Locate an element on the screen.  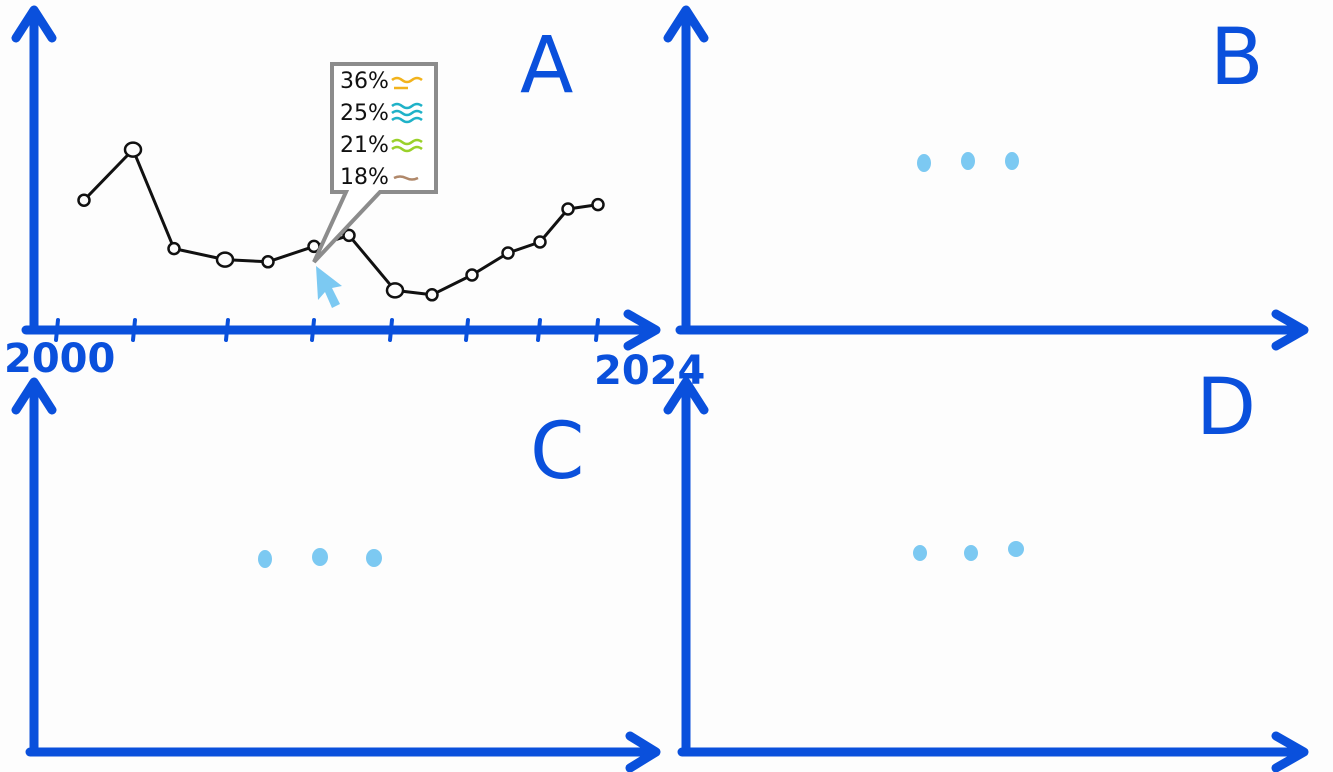
panel-b-placeholder-dots is located at coordinates (968, 162).